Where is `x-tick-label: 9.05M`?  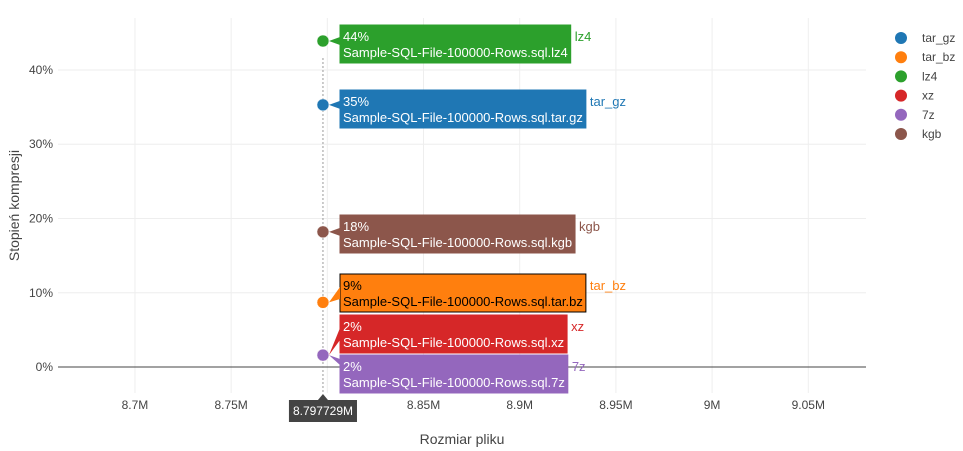
x-tick-label: 9.05M is located at coordinates (808, 405).